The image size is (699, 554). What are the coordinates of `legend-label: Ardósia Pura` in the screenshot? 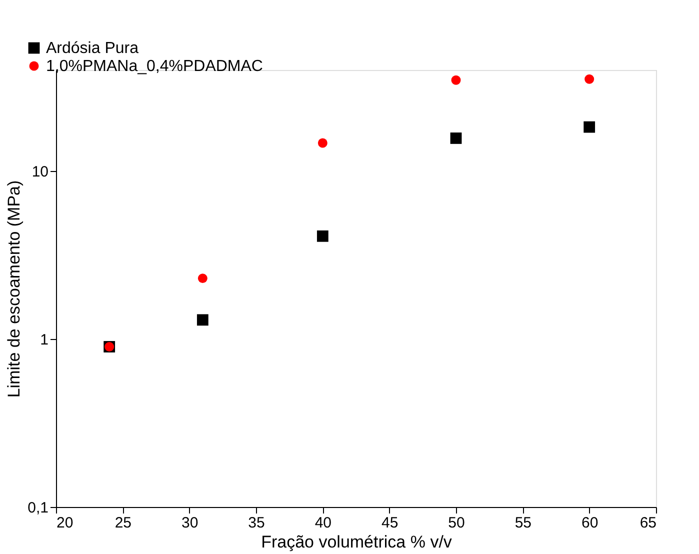 It's located at (92, 48).